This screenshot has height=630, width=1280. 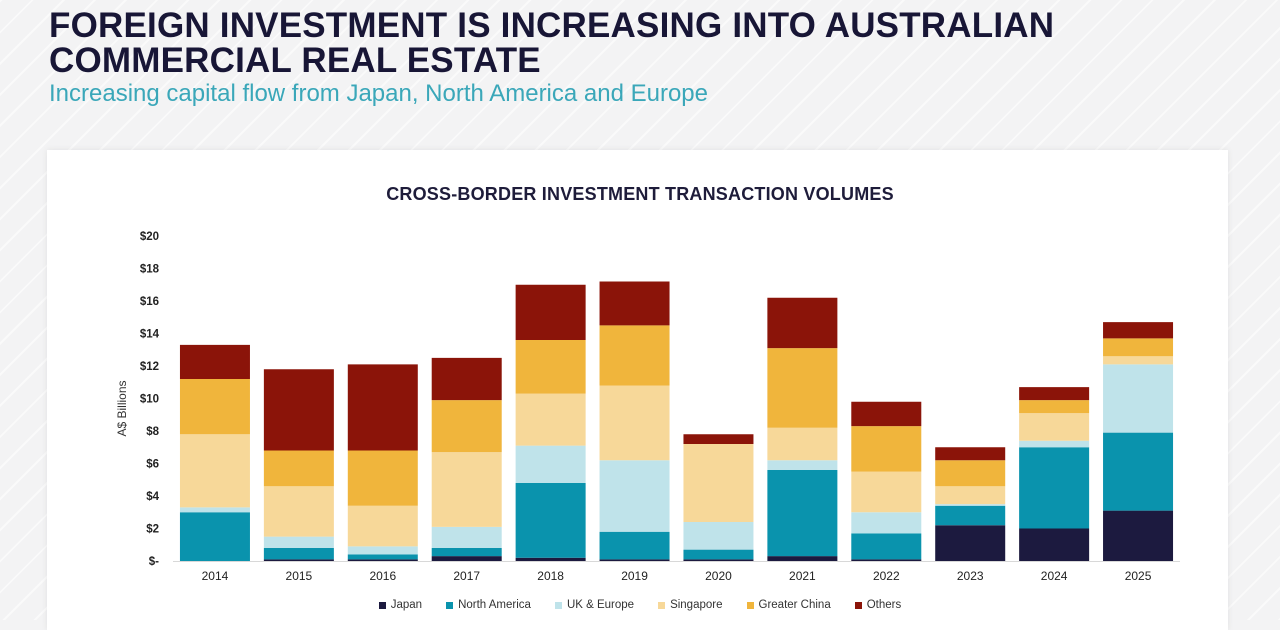 I want to click on y-tick-label: $4, so click(x=152, y=497).